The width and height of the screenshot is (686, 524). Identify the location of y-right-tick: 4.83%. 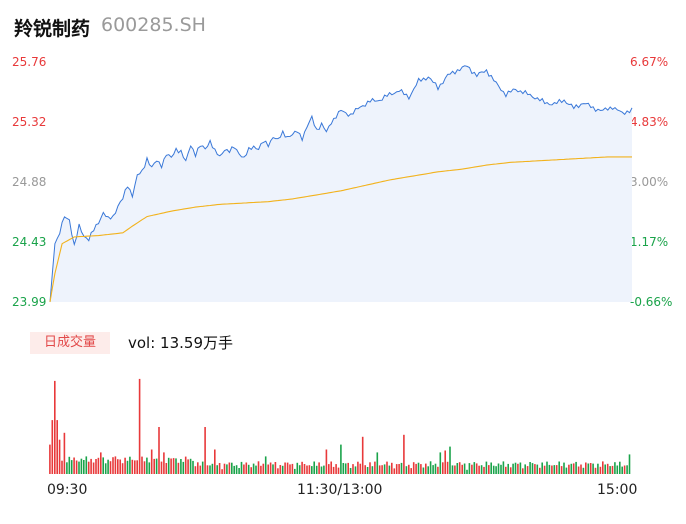
(649, 122).